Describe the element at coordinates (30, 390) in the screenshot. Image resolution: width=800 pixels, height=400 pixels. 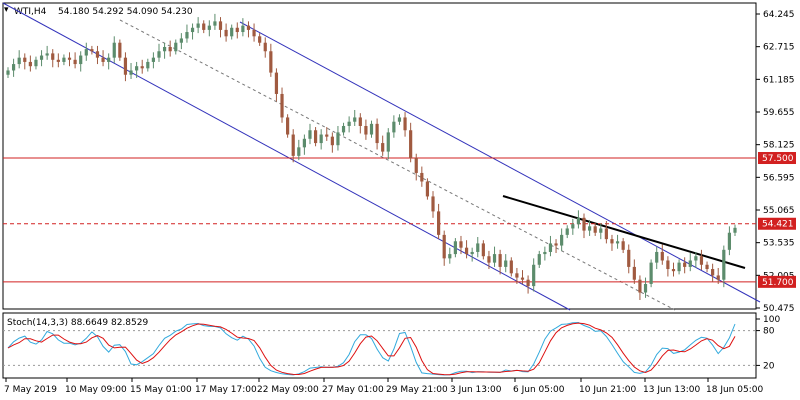
I see `time-tick-label: 7 May 2019` at that location.